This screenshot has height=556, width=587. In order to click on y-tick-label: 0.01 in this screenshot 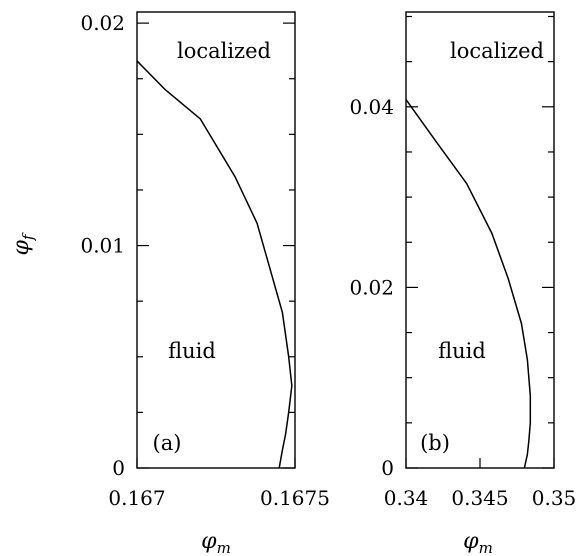, I will do `click(102, 246)`.